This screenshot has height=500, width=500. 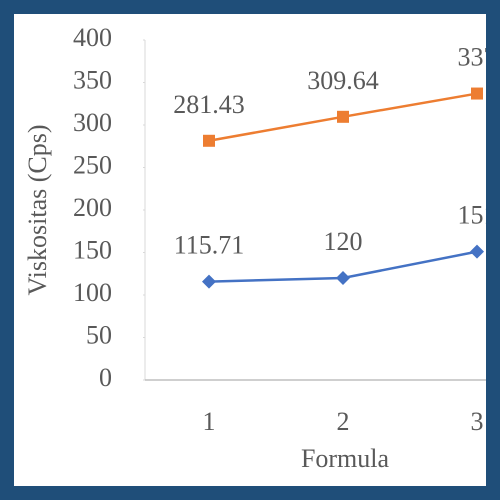 What do you see at coordinates (209, 245) in the screenshot?
I see `data-label: 115.71` at bounding box center [209, 245].